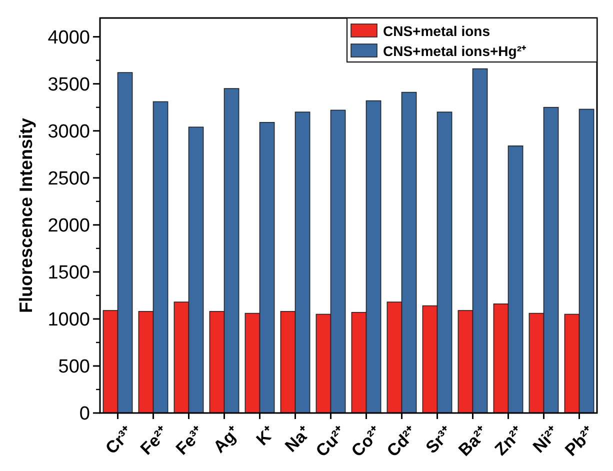 This screenshot has height=471, width=613. I want to click on x-tick-label: Cr³⁺, so click(119, 440).